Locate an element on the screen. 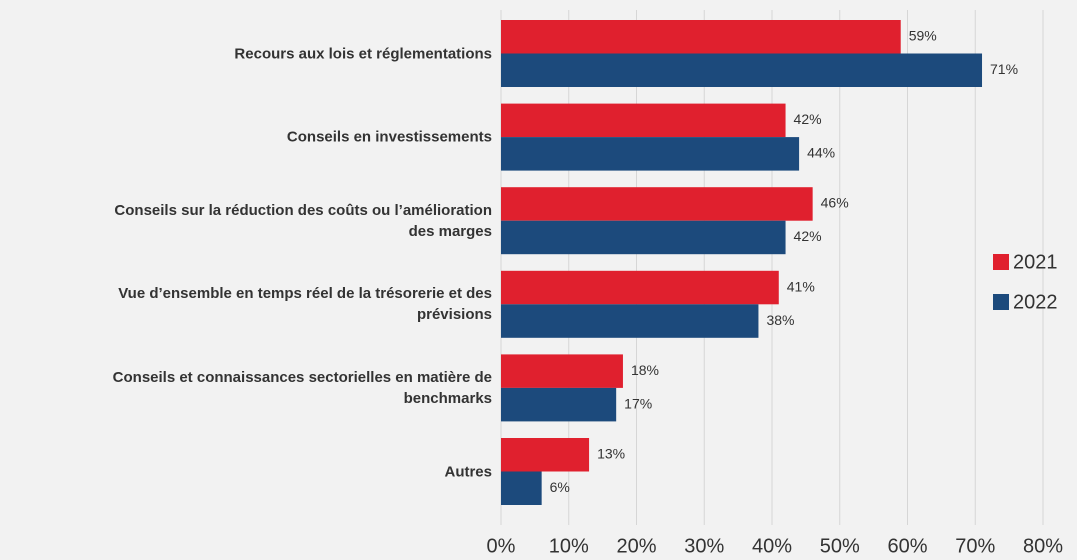  x-tick-label: 80% is located at coordinates (1043, 546).